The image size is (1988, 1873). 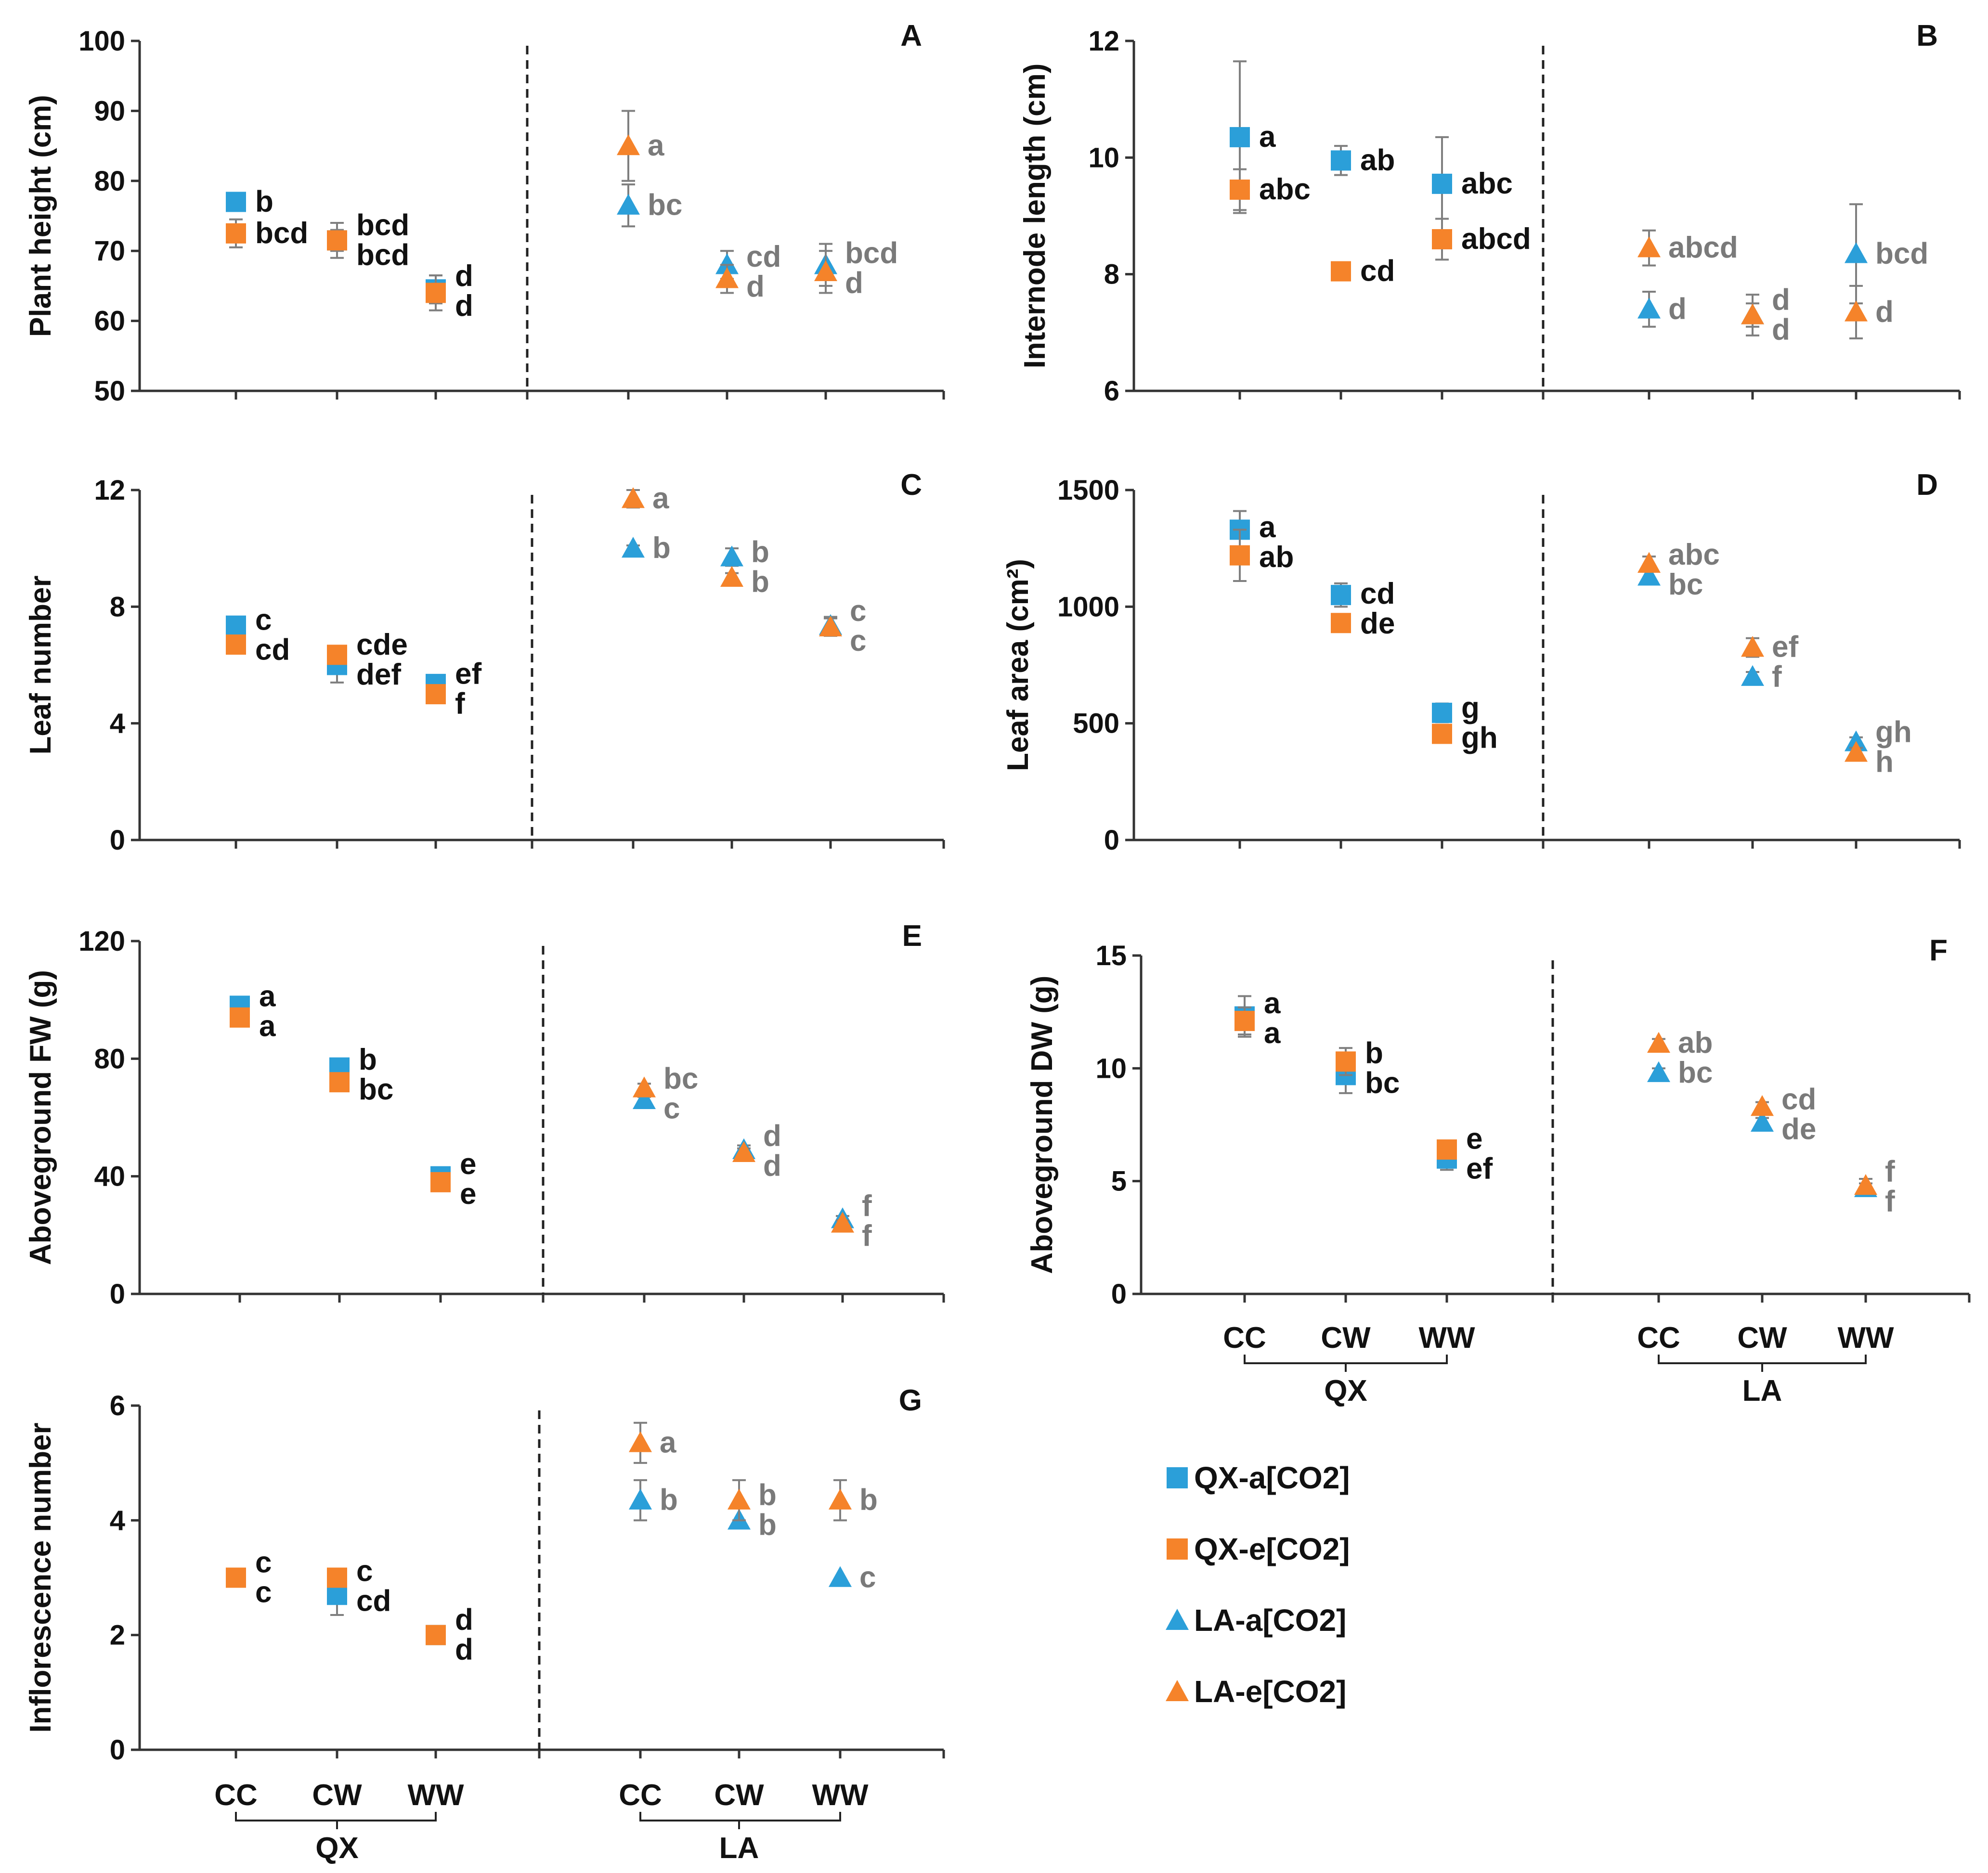 What do you see at coordinates (337, 1795) in the screenshot?
I see `treatment-label-lower-cw: CW` at bounding box center [337, 1795].